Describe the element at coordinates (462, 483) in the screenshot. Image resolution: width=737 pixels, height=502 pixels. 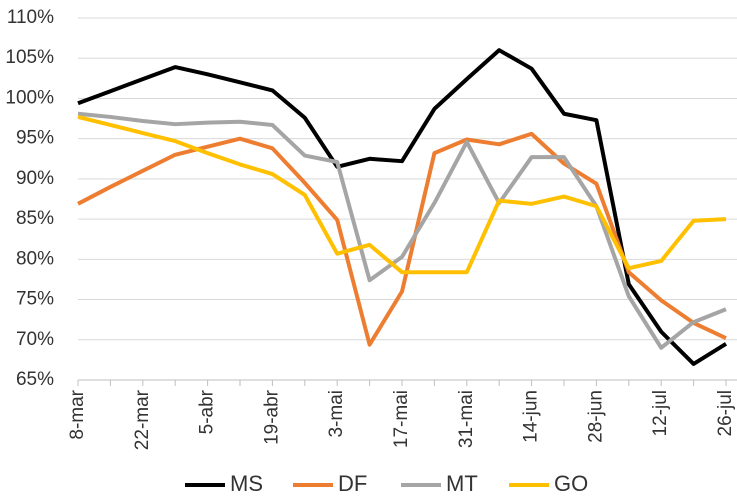
I see `legend-label: MT` at that location.